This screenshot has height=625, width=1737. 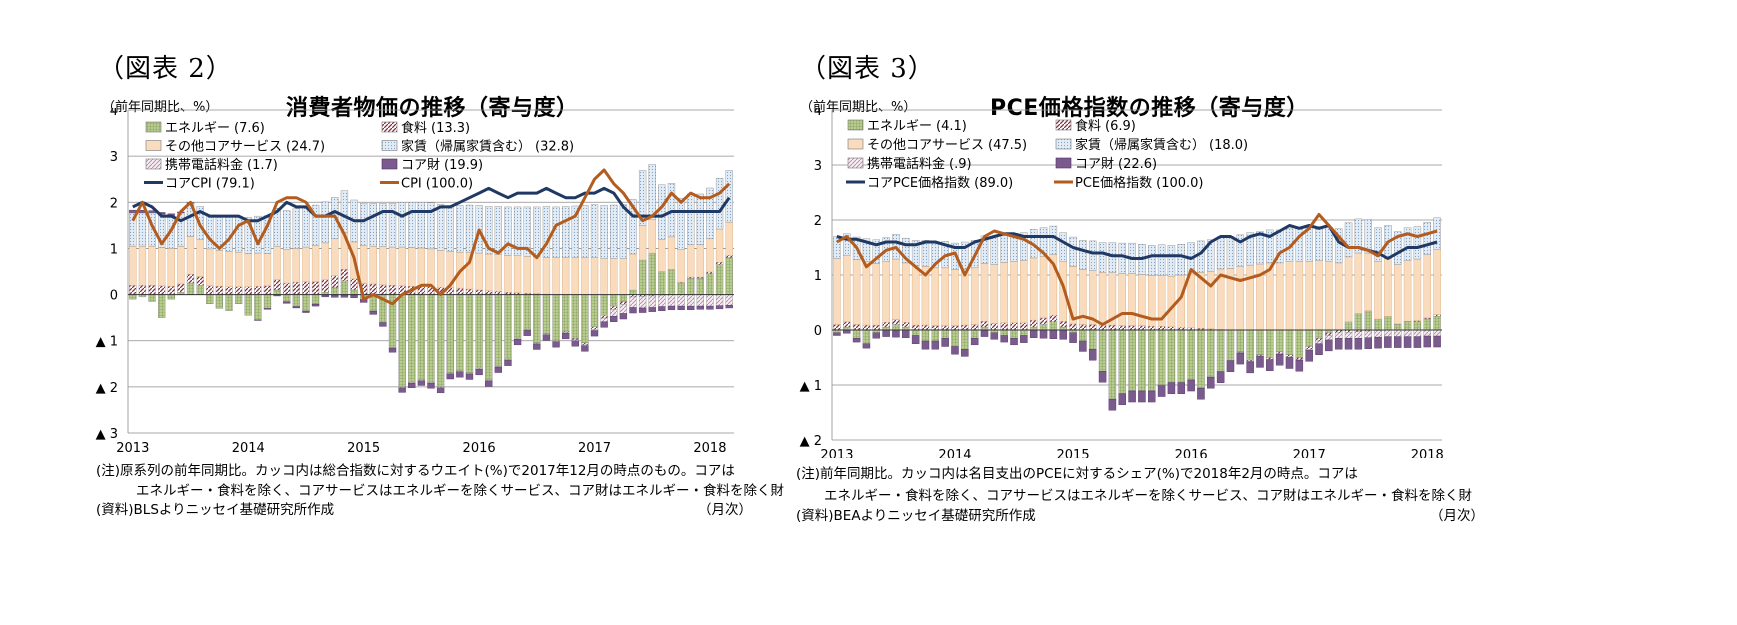 I want to click on y-tick-label: 1, so click(x=114, y=249).